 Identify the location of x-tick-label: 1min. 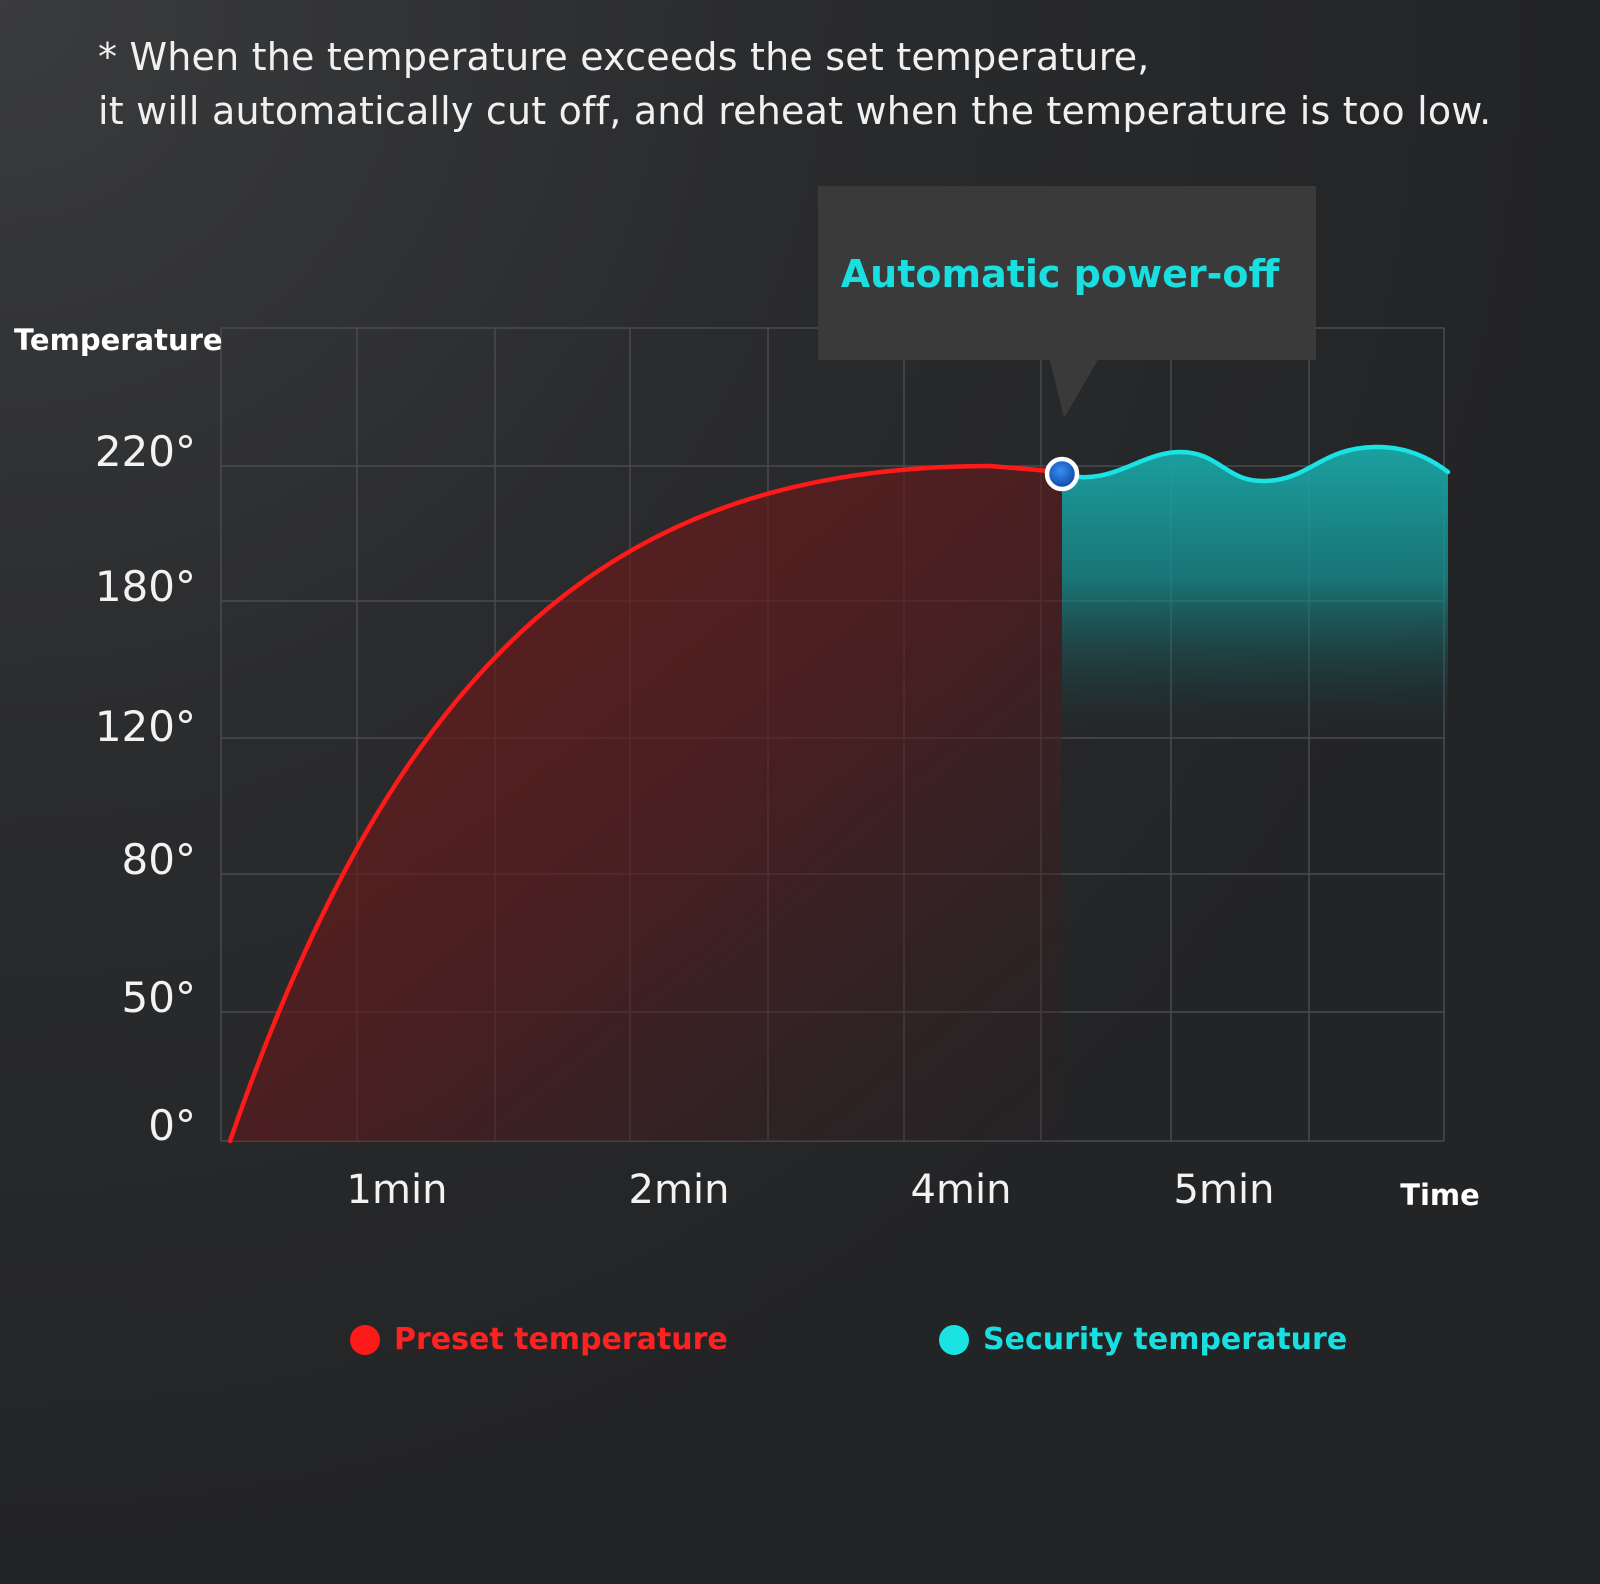
(397, 1190).